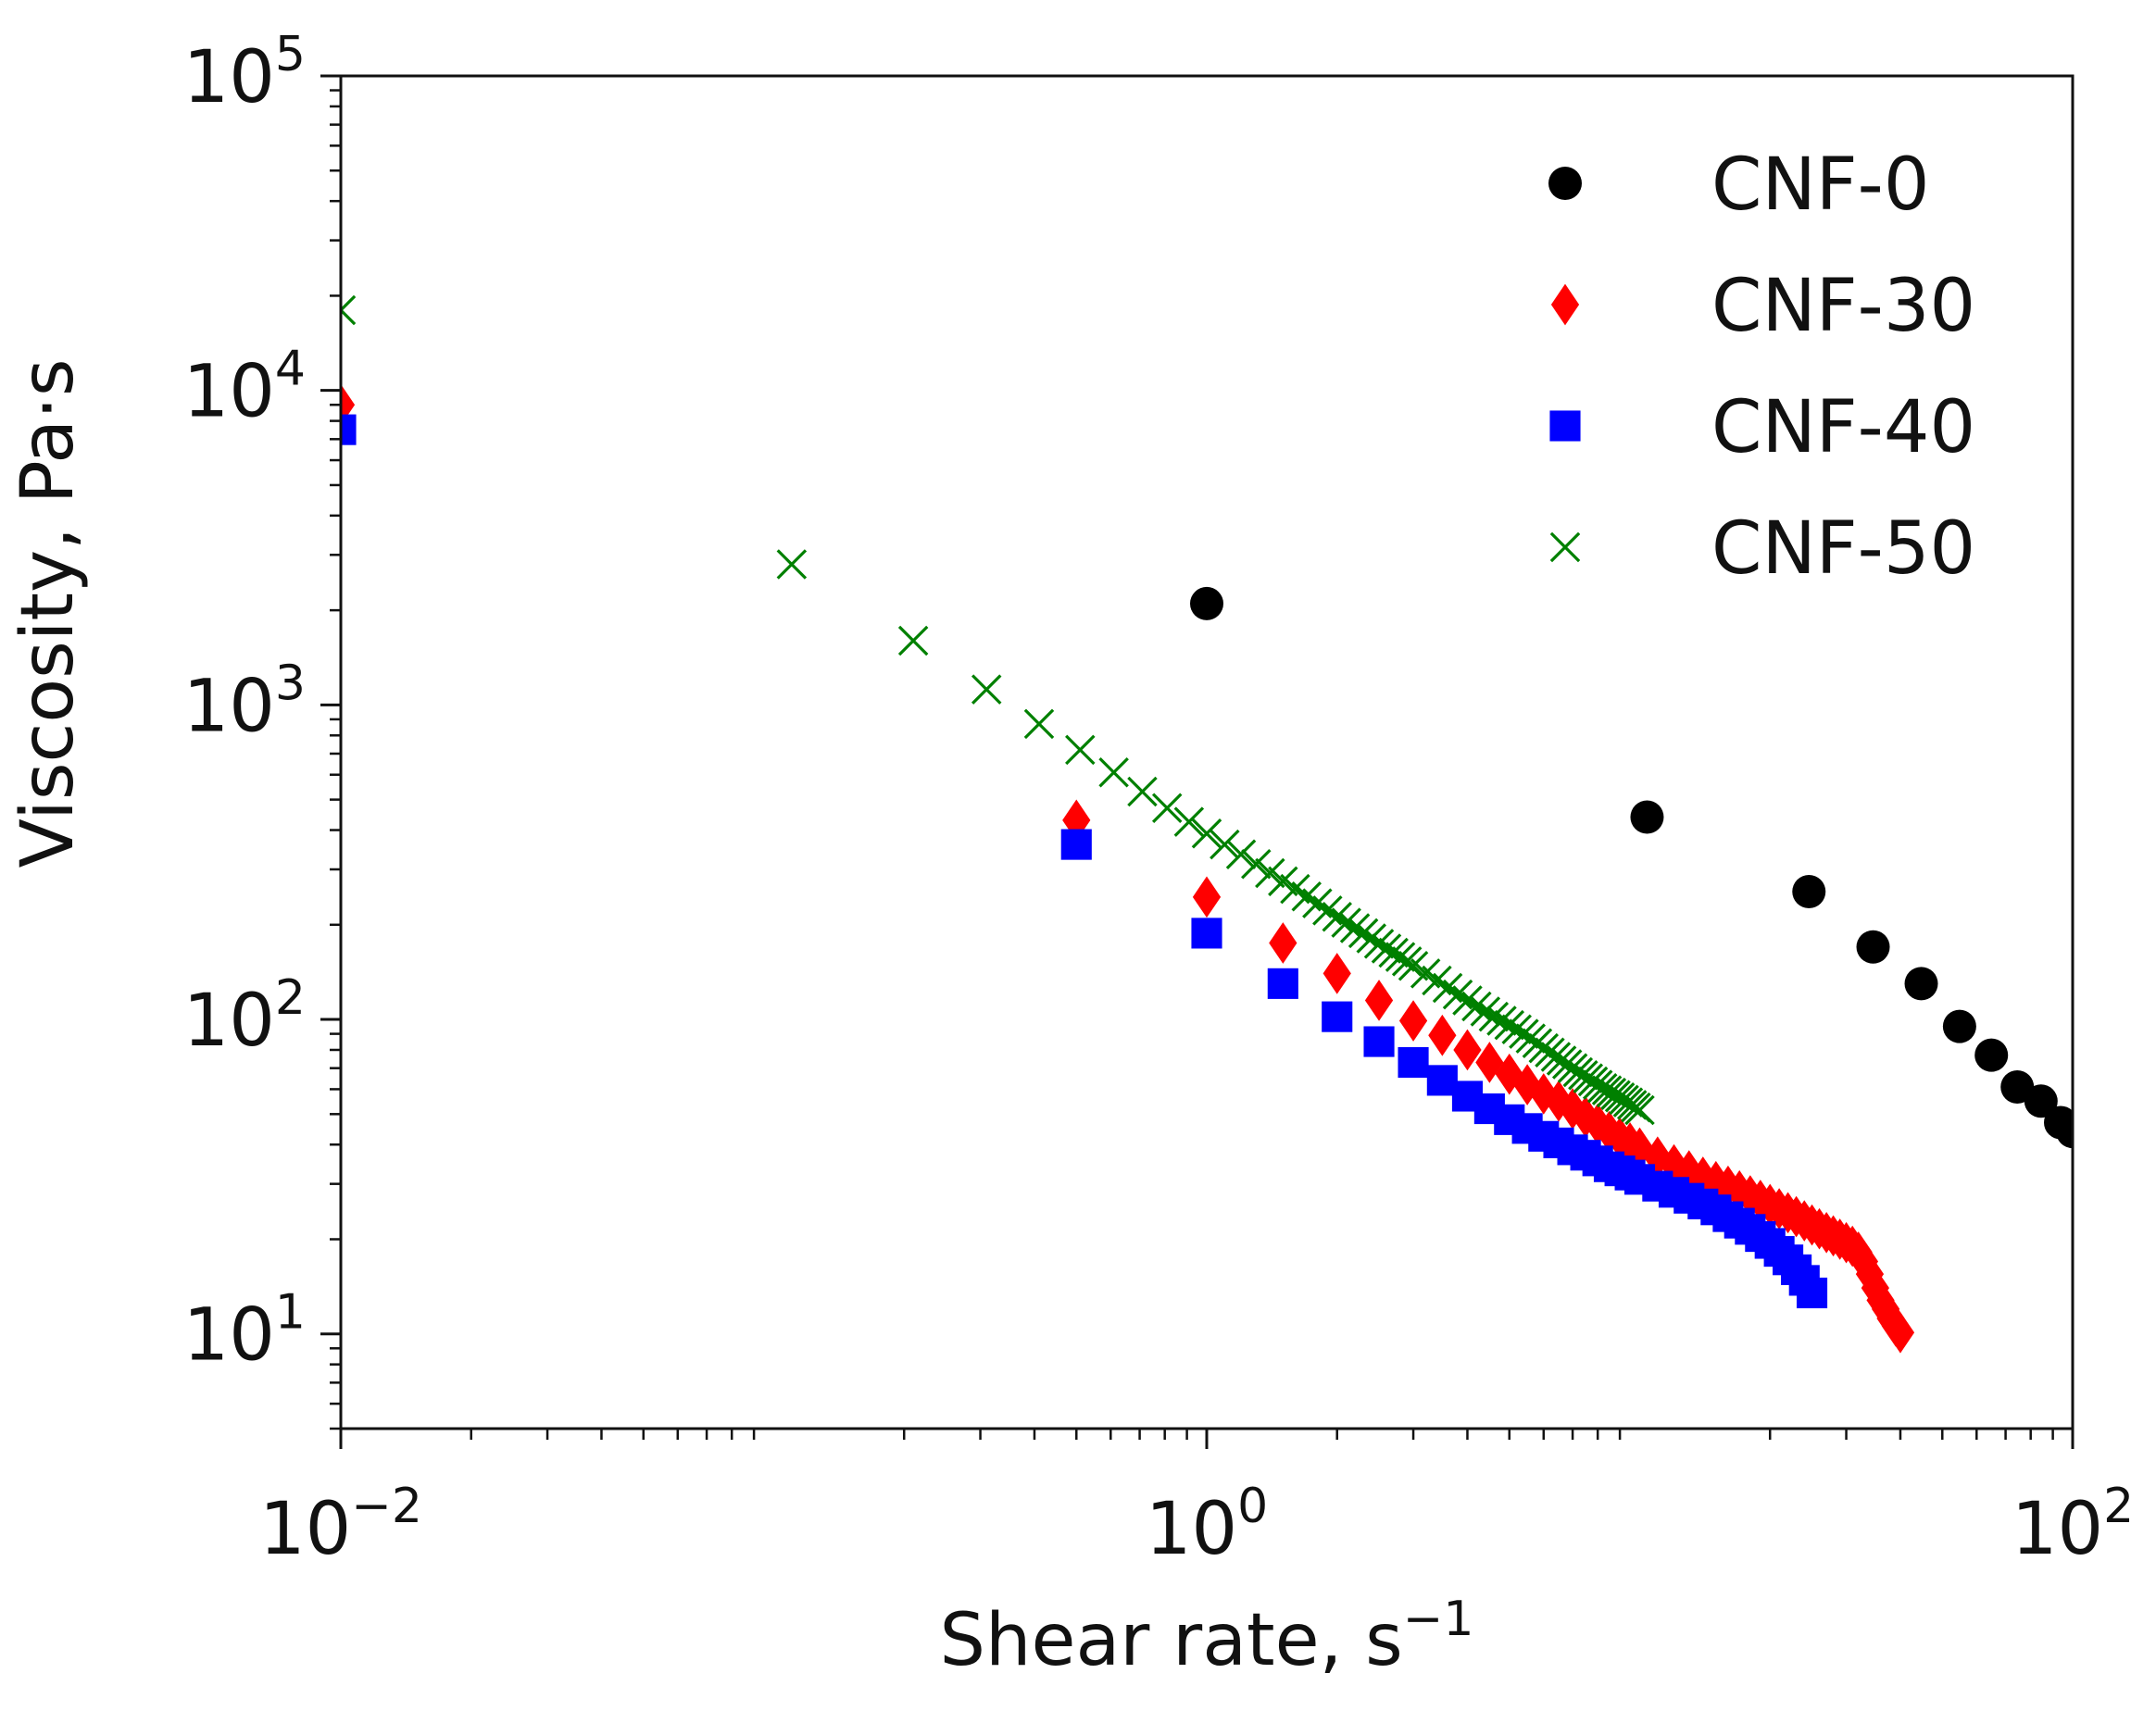 The image size is (2156, 1711). I want to click on y-tick-label: 102, so click(244, 1016).